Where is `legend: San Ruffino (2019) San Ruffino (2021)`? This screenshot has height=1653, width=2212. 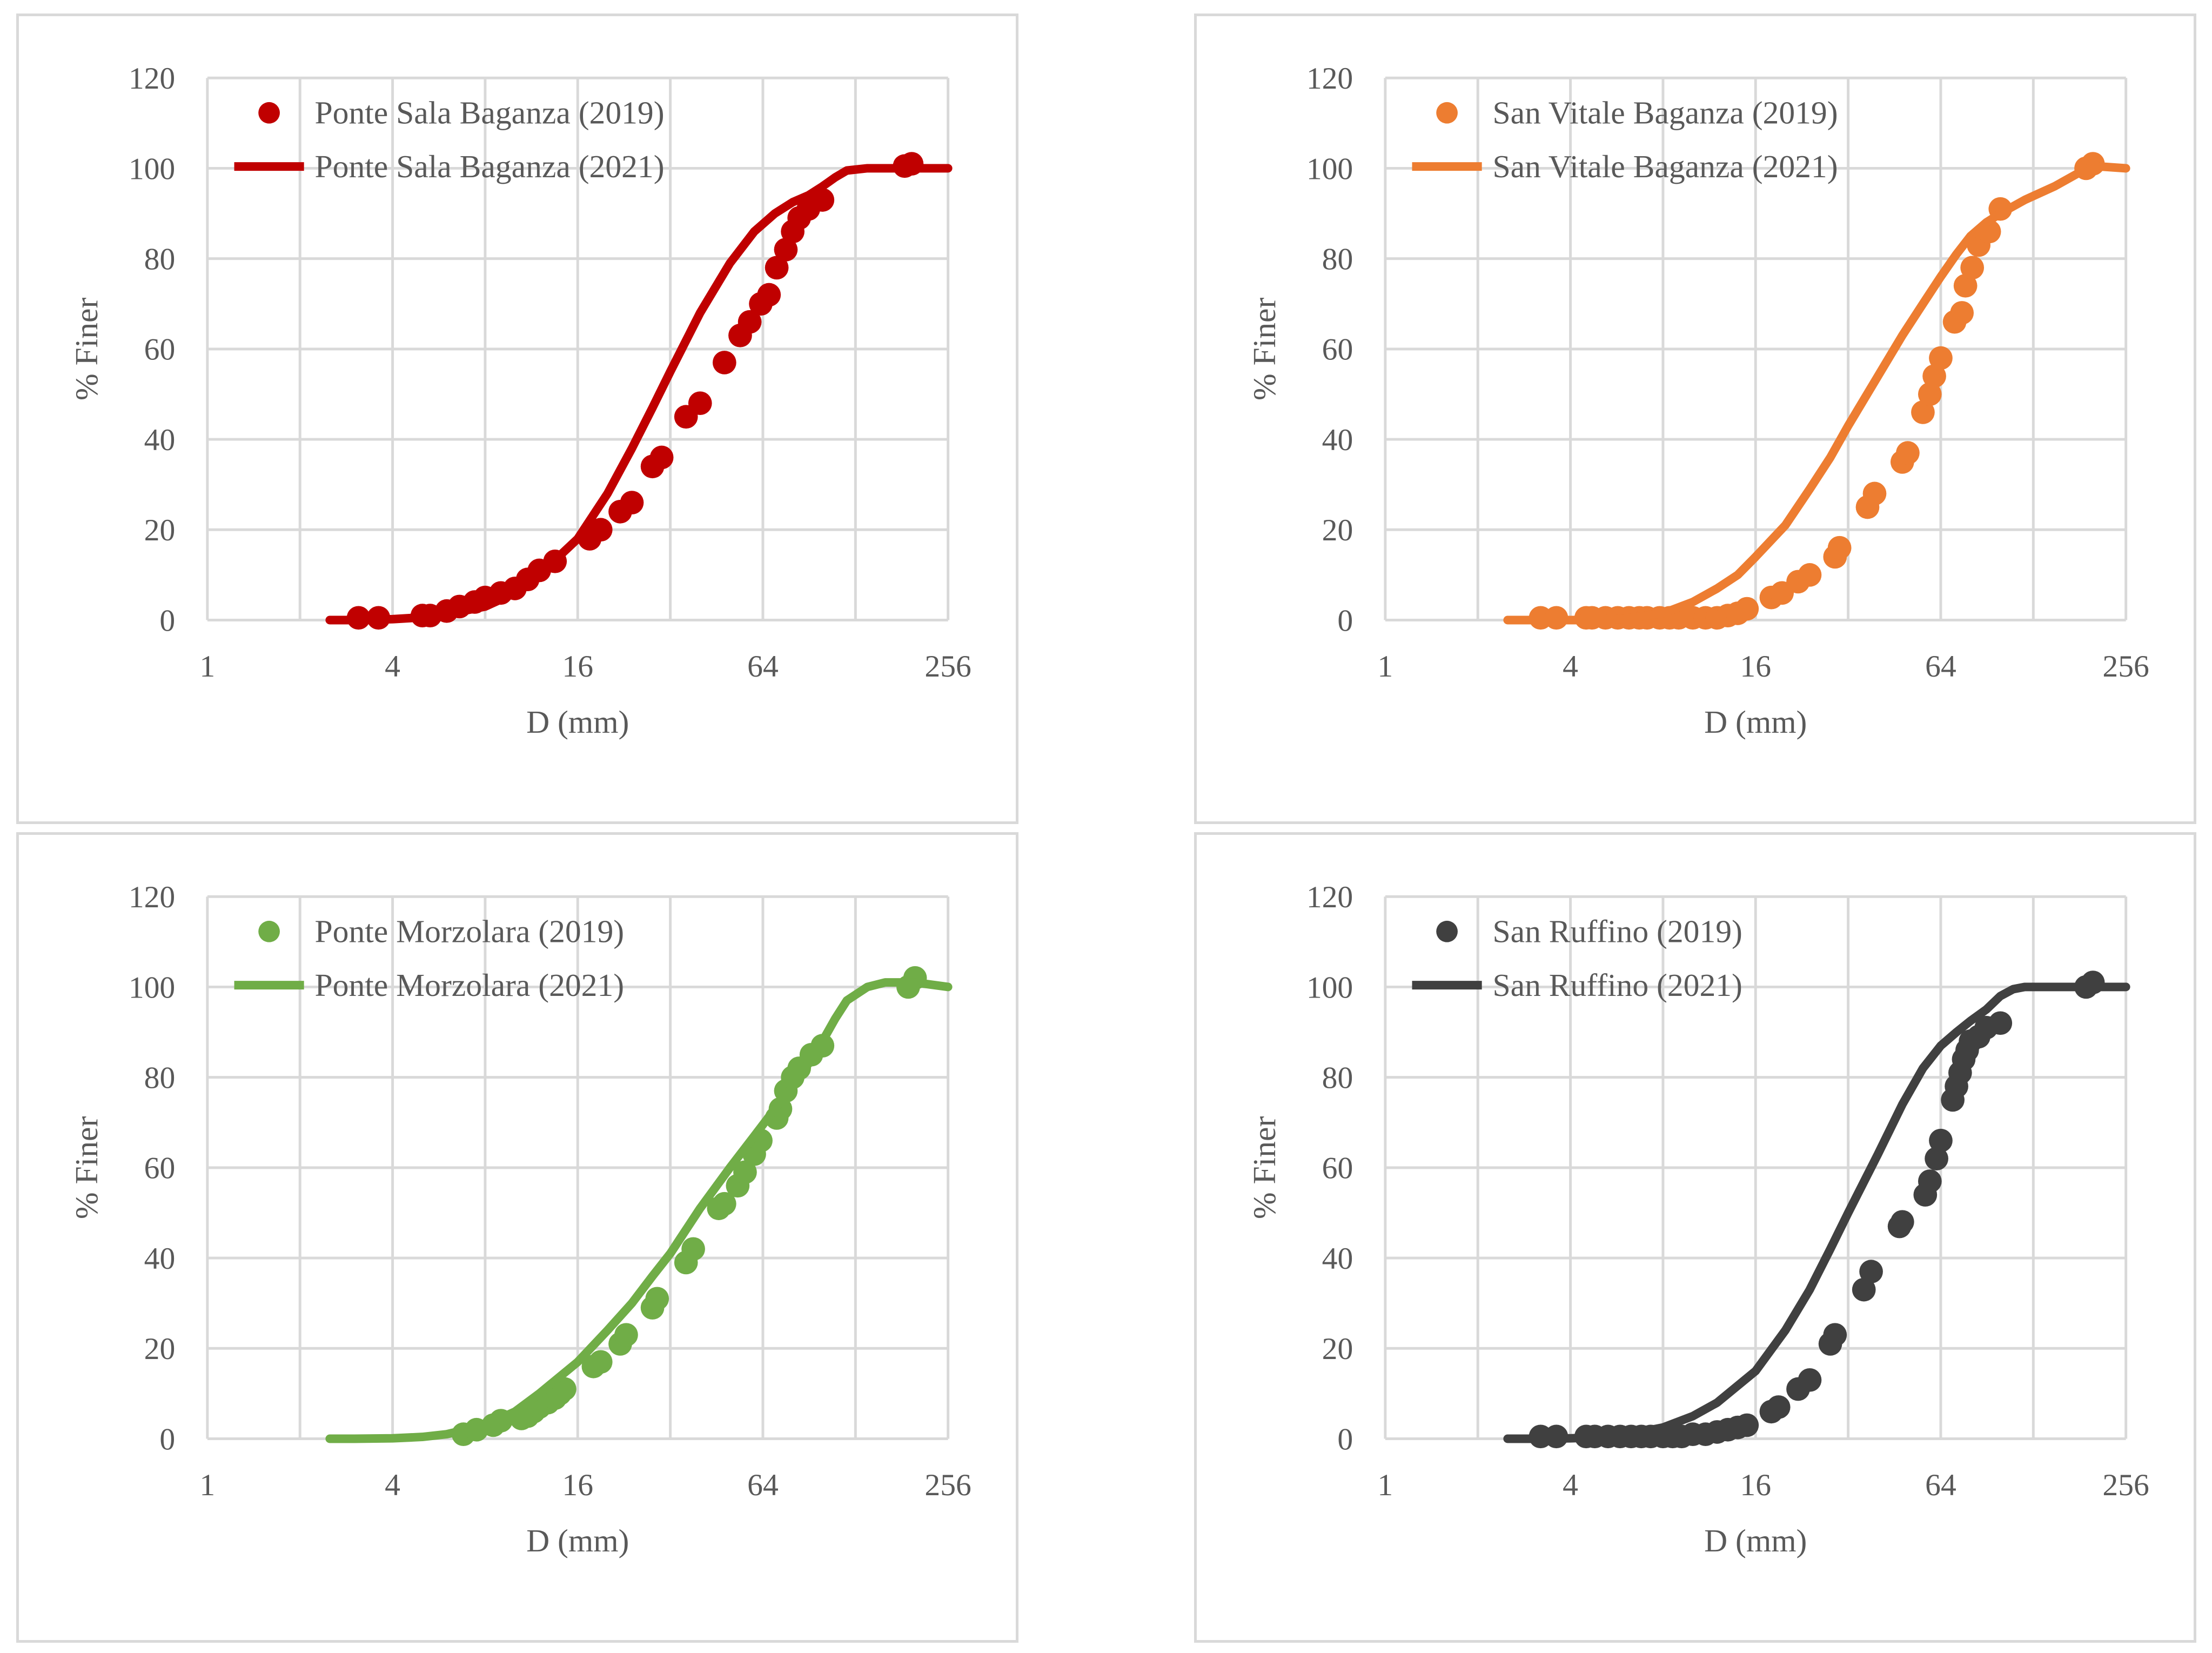 legend: San Ruffino (2019) San Ruffino (2021) is located at coordinates (1577, 959).